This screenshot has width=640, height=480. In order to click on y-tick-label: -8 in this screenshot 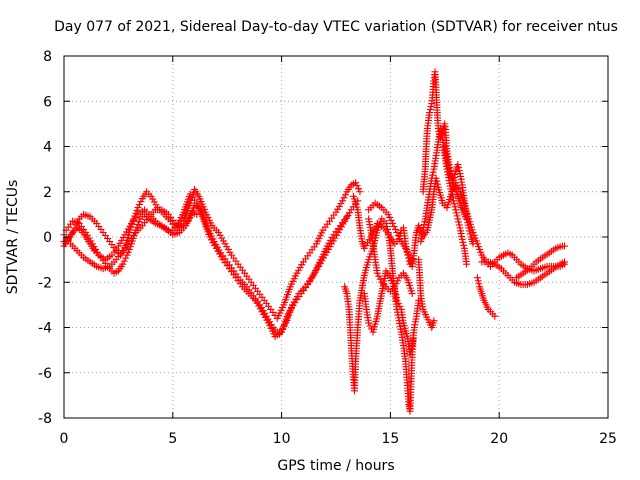, I will do `click(45, 419)`.